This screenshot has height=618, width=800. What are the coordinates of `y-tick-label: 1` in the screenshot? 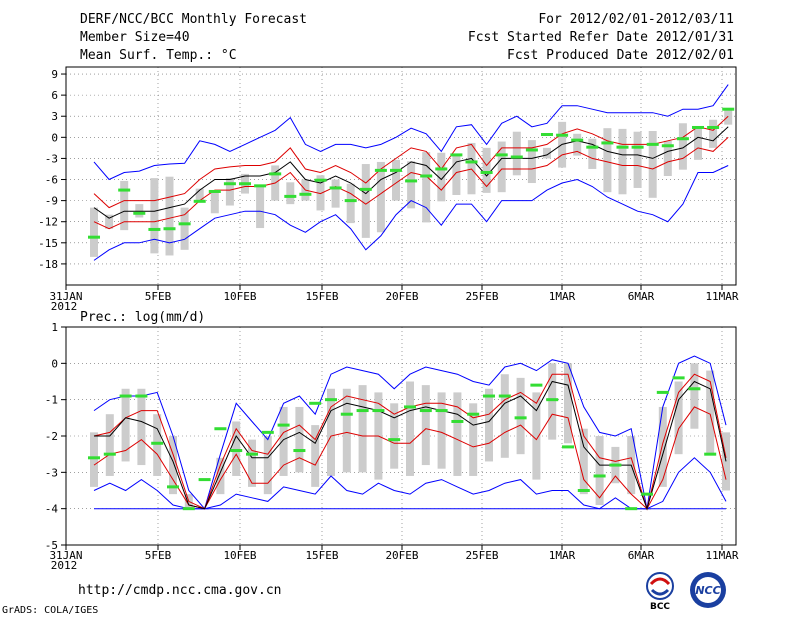 It's located at (54, 327).